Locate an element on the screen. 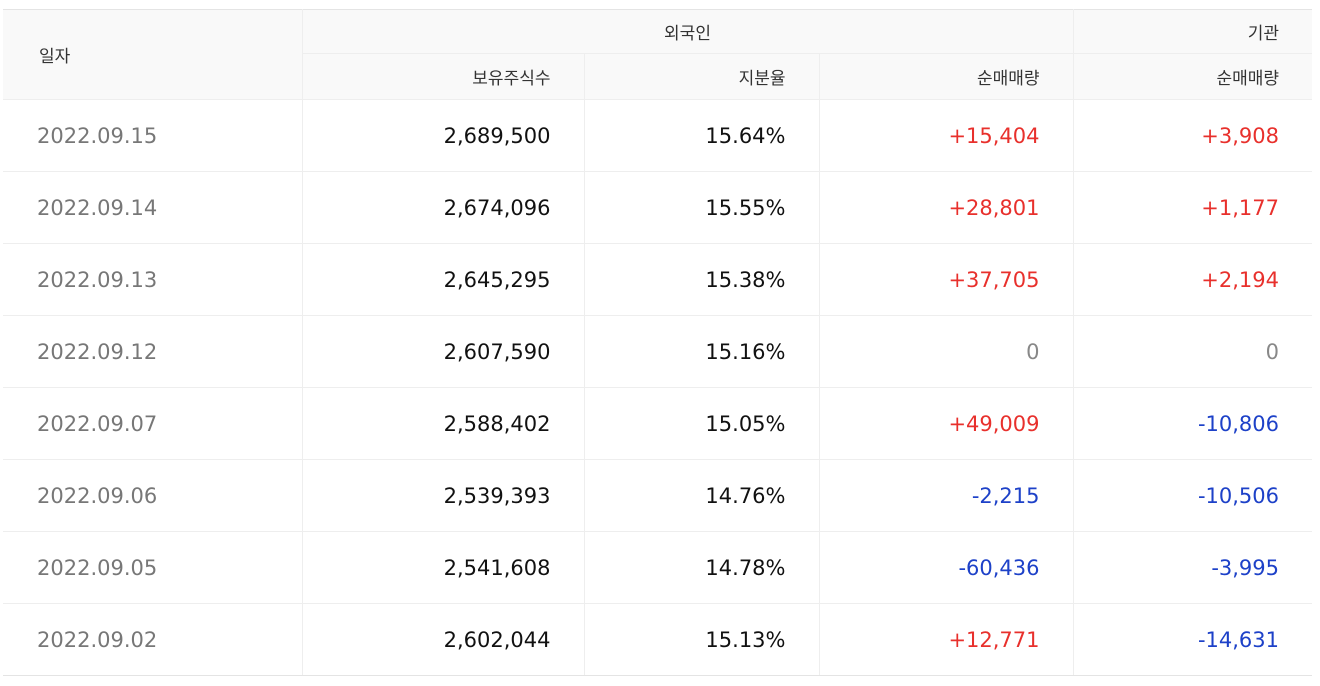 The height and width of the screenshot is (686, 1320). table-row: 2022.09.07 2,588,402 15.05% +49,009 -10,806 is located at coordinates (658, 423).